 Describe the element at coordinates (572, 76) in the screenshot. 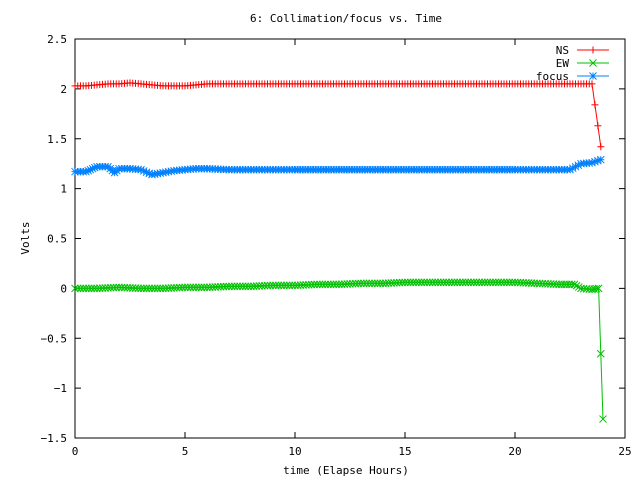

I see `legend-item-focus: focus` at that location.